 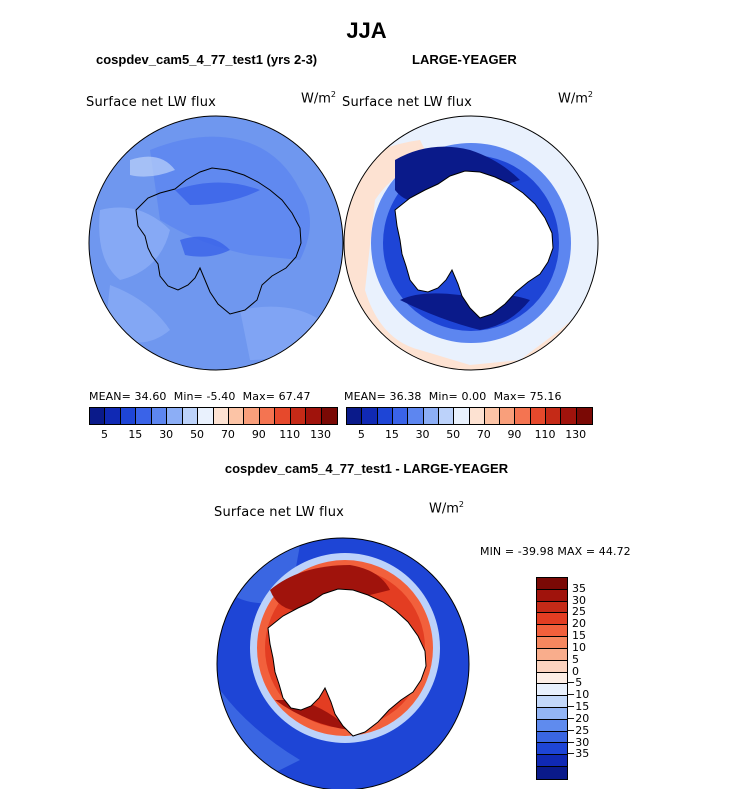 I want to click on colorbar-label: −30, so click(x=578, y=742).